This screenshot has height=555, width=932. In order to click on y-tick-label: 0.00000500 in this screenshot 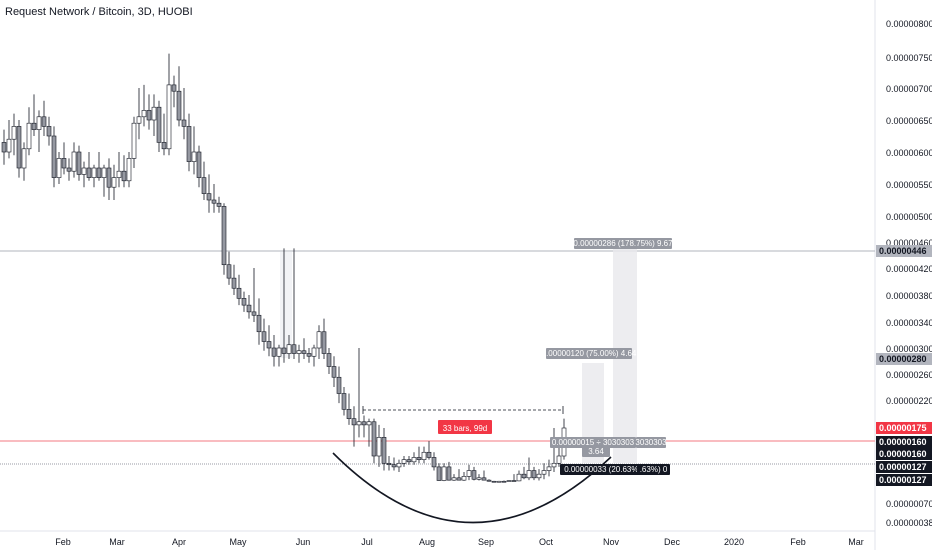, I will do `click(909, 217)`.